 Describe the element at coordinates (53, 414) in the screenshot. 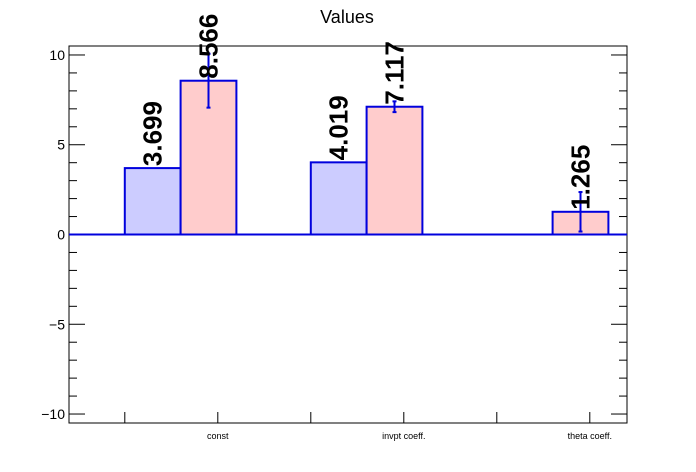

I see `y-tick-label: −10` at that location.